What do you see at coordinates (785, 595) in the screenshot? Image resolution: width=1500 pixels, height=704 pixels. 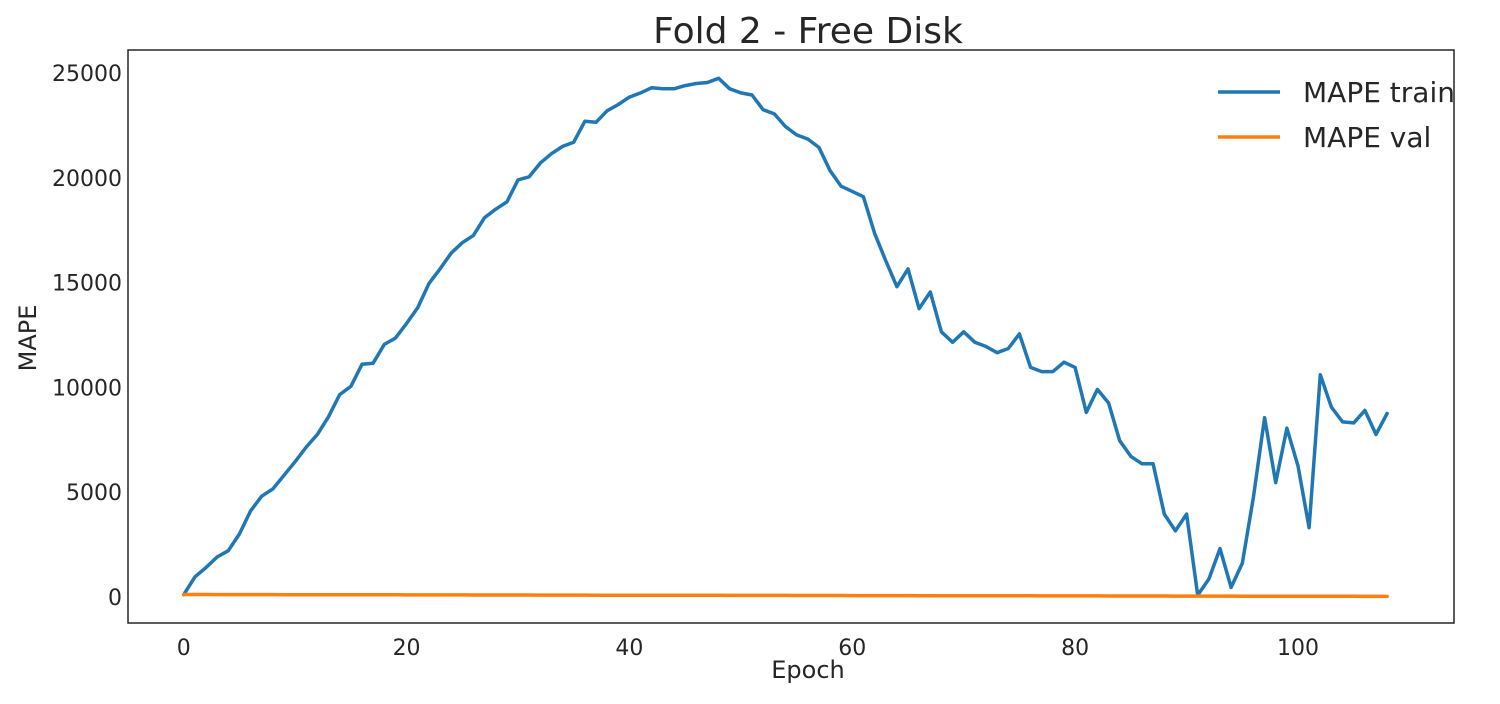 I see `series-line-mape-val` at bounding box center [785, 595].